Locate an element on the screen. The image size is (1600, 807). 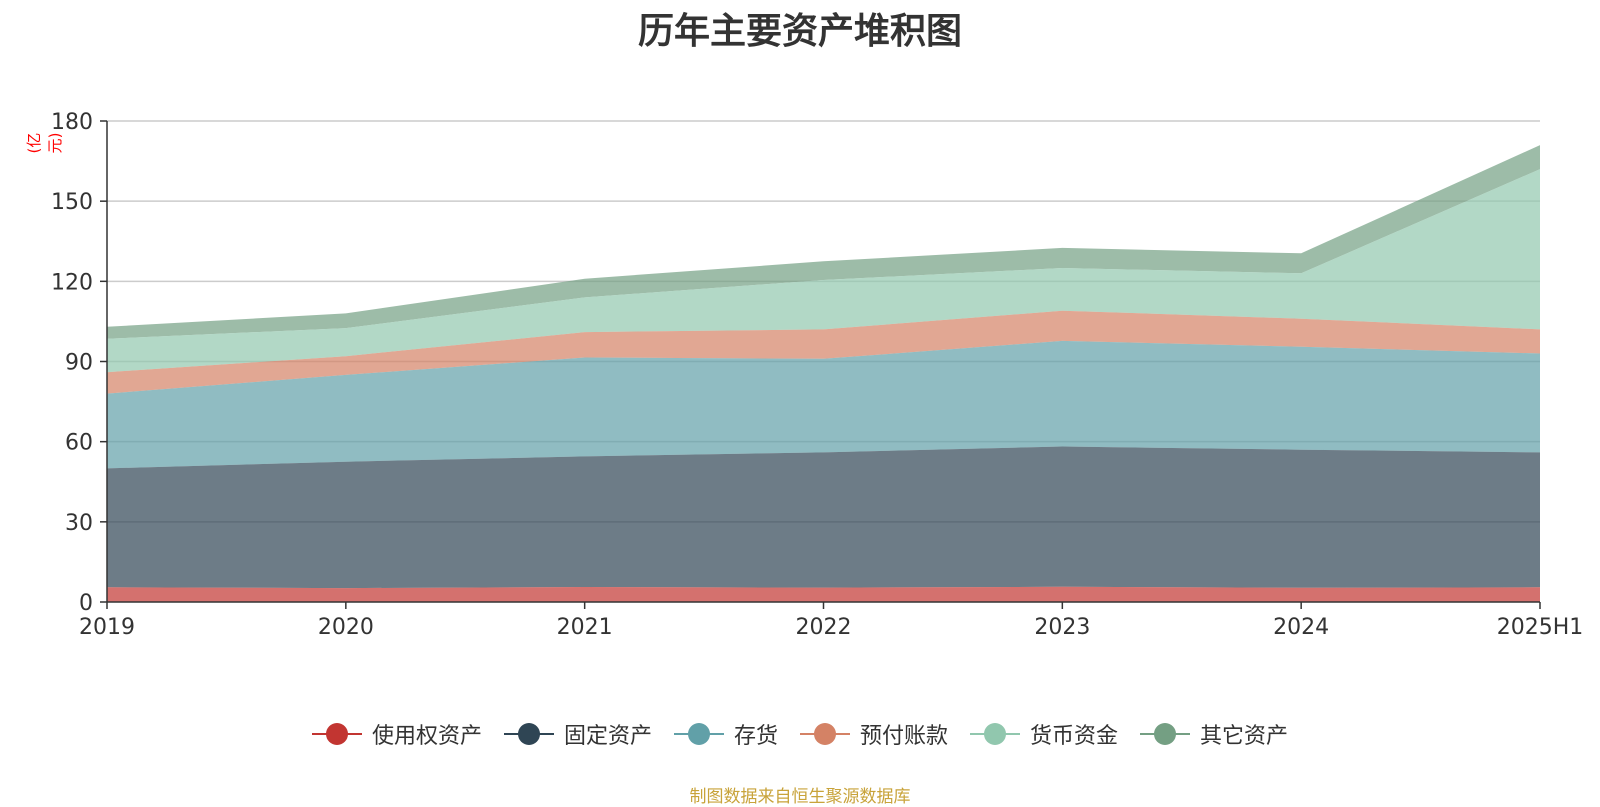
x-tick-label: 2020 is located at coordinates (346, 627).